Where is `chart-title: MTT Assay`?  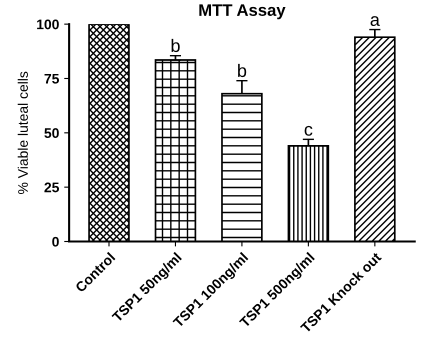
chart-title: MTT Assay is located at coordinates (242, 12).